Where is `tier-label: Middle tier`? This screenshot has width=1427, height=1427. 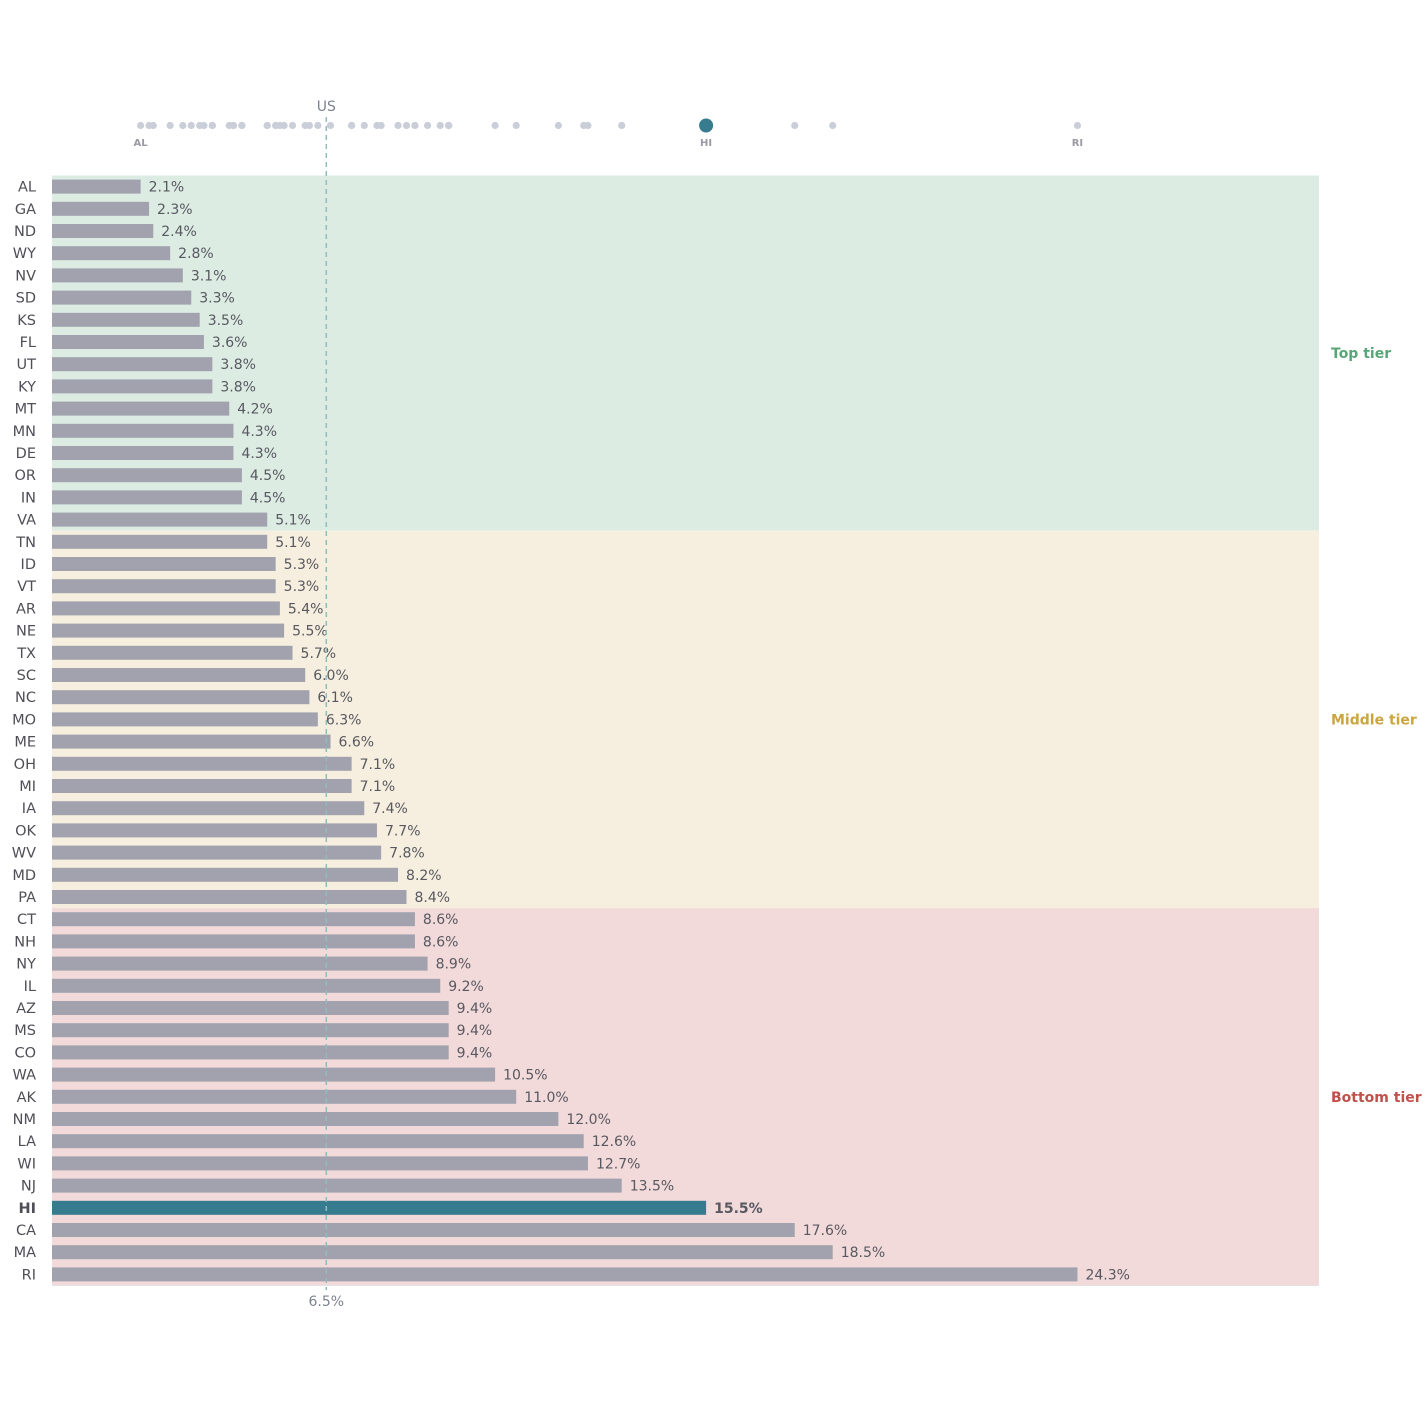
tier-label: Middle tier is located at coordinates (1374, 720).